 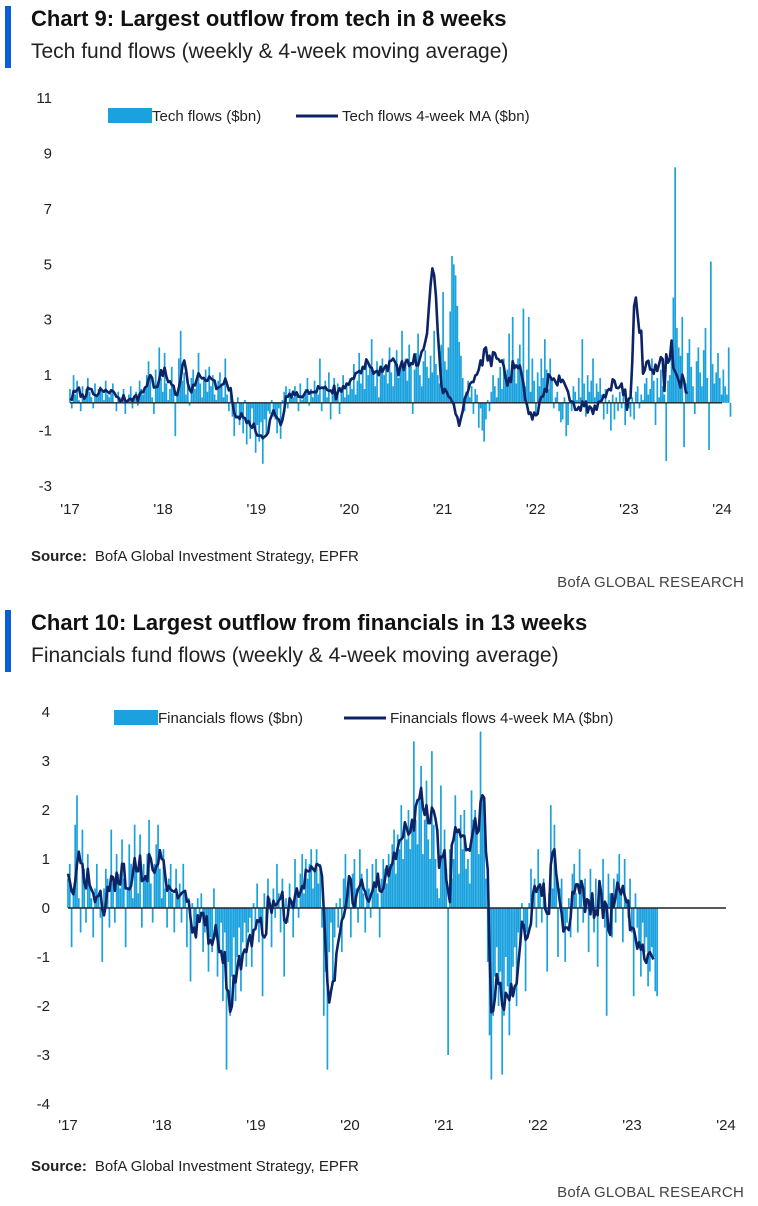 What do you see at coordinates (360, 900) in the screenshot?
I see `moving-average-line` at bounding box center [360, 900].